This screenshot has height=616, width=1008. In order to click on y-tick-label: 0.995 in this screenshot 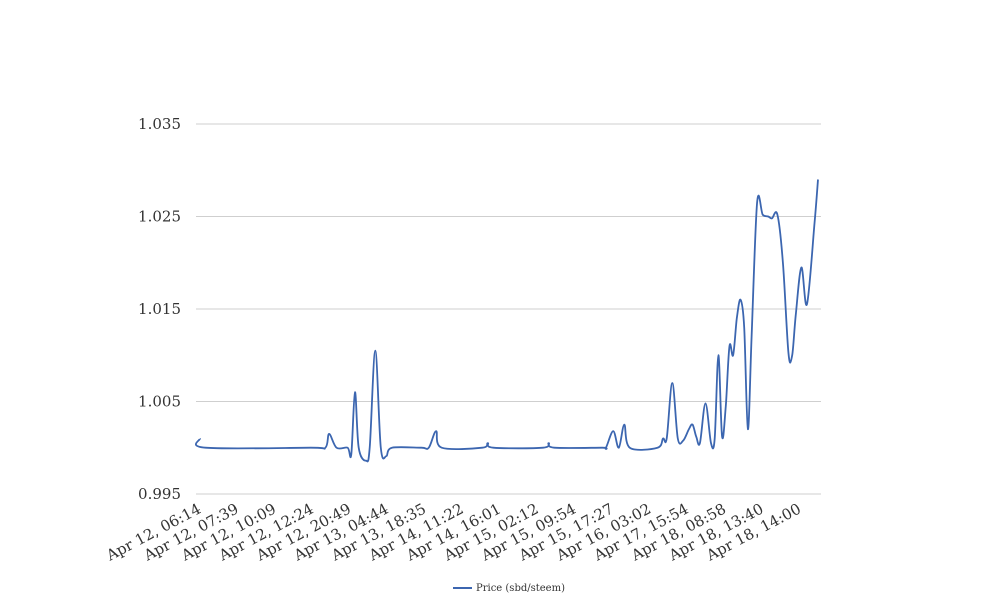, I will do `click(159, 494)`.